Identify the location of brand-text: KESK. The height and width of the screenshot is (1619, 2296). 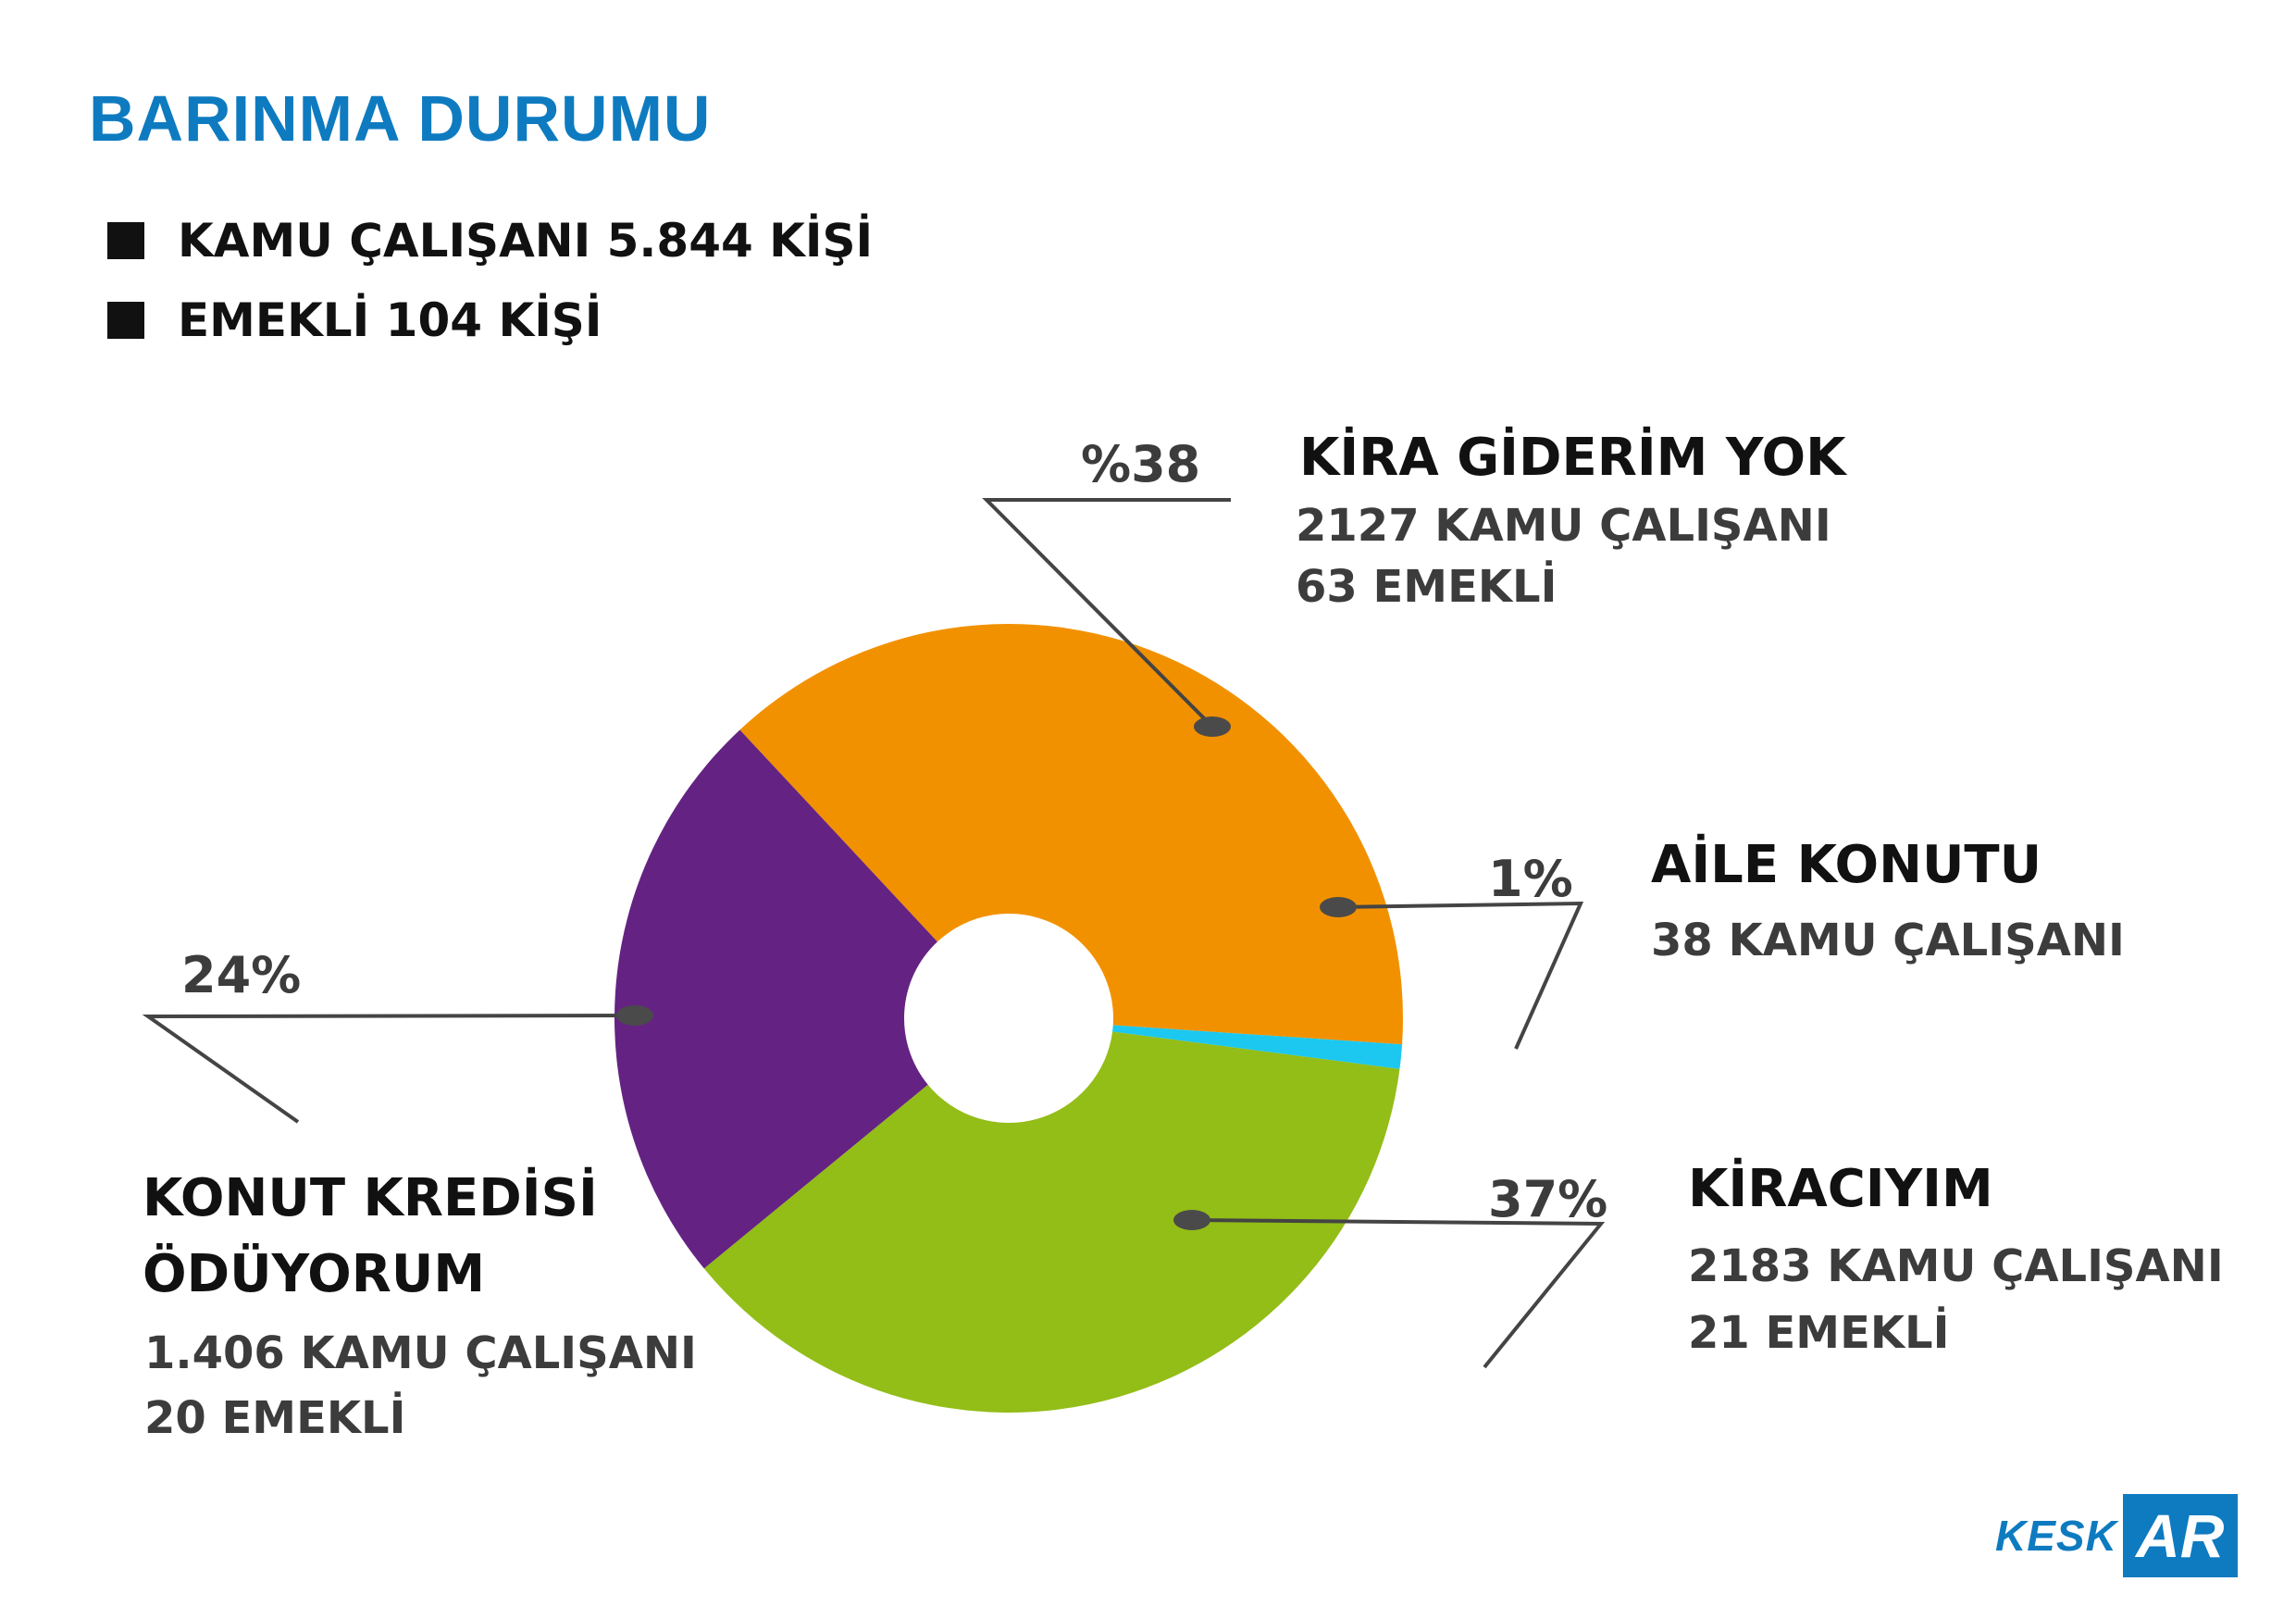
(2056, 1536).